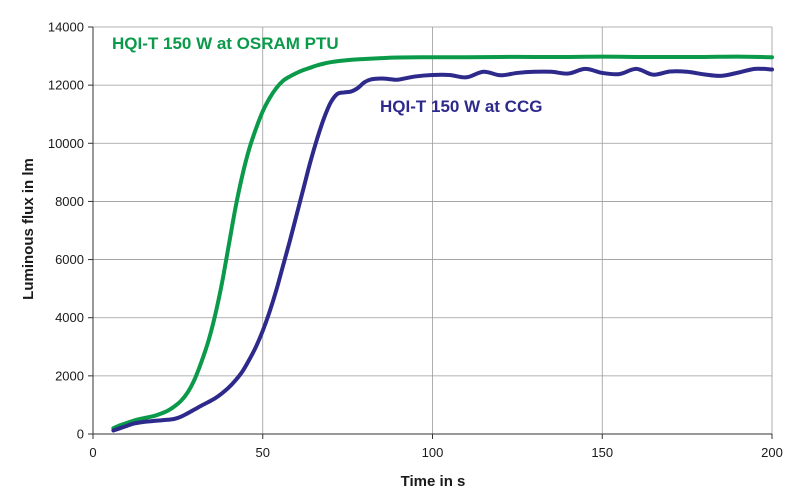  What do you see at coordinates (433, 452) in the screenshot?
I see `x-tick-label-100: 100` at bounding box center [433, 452].